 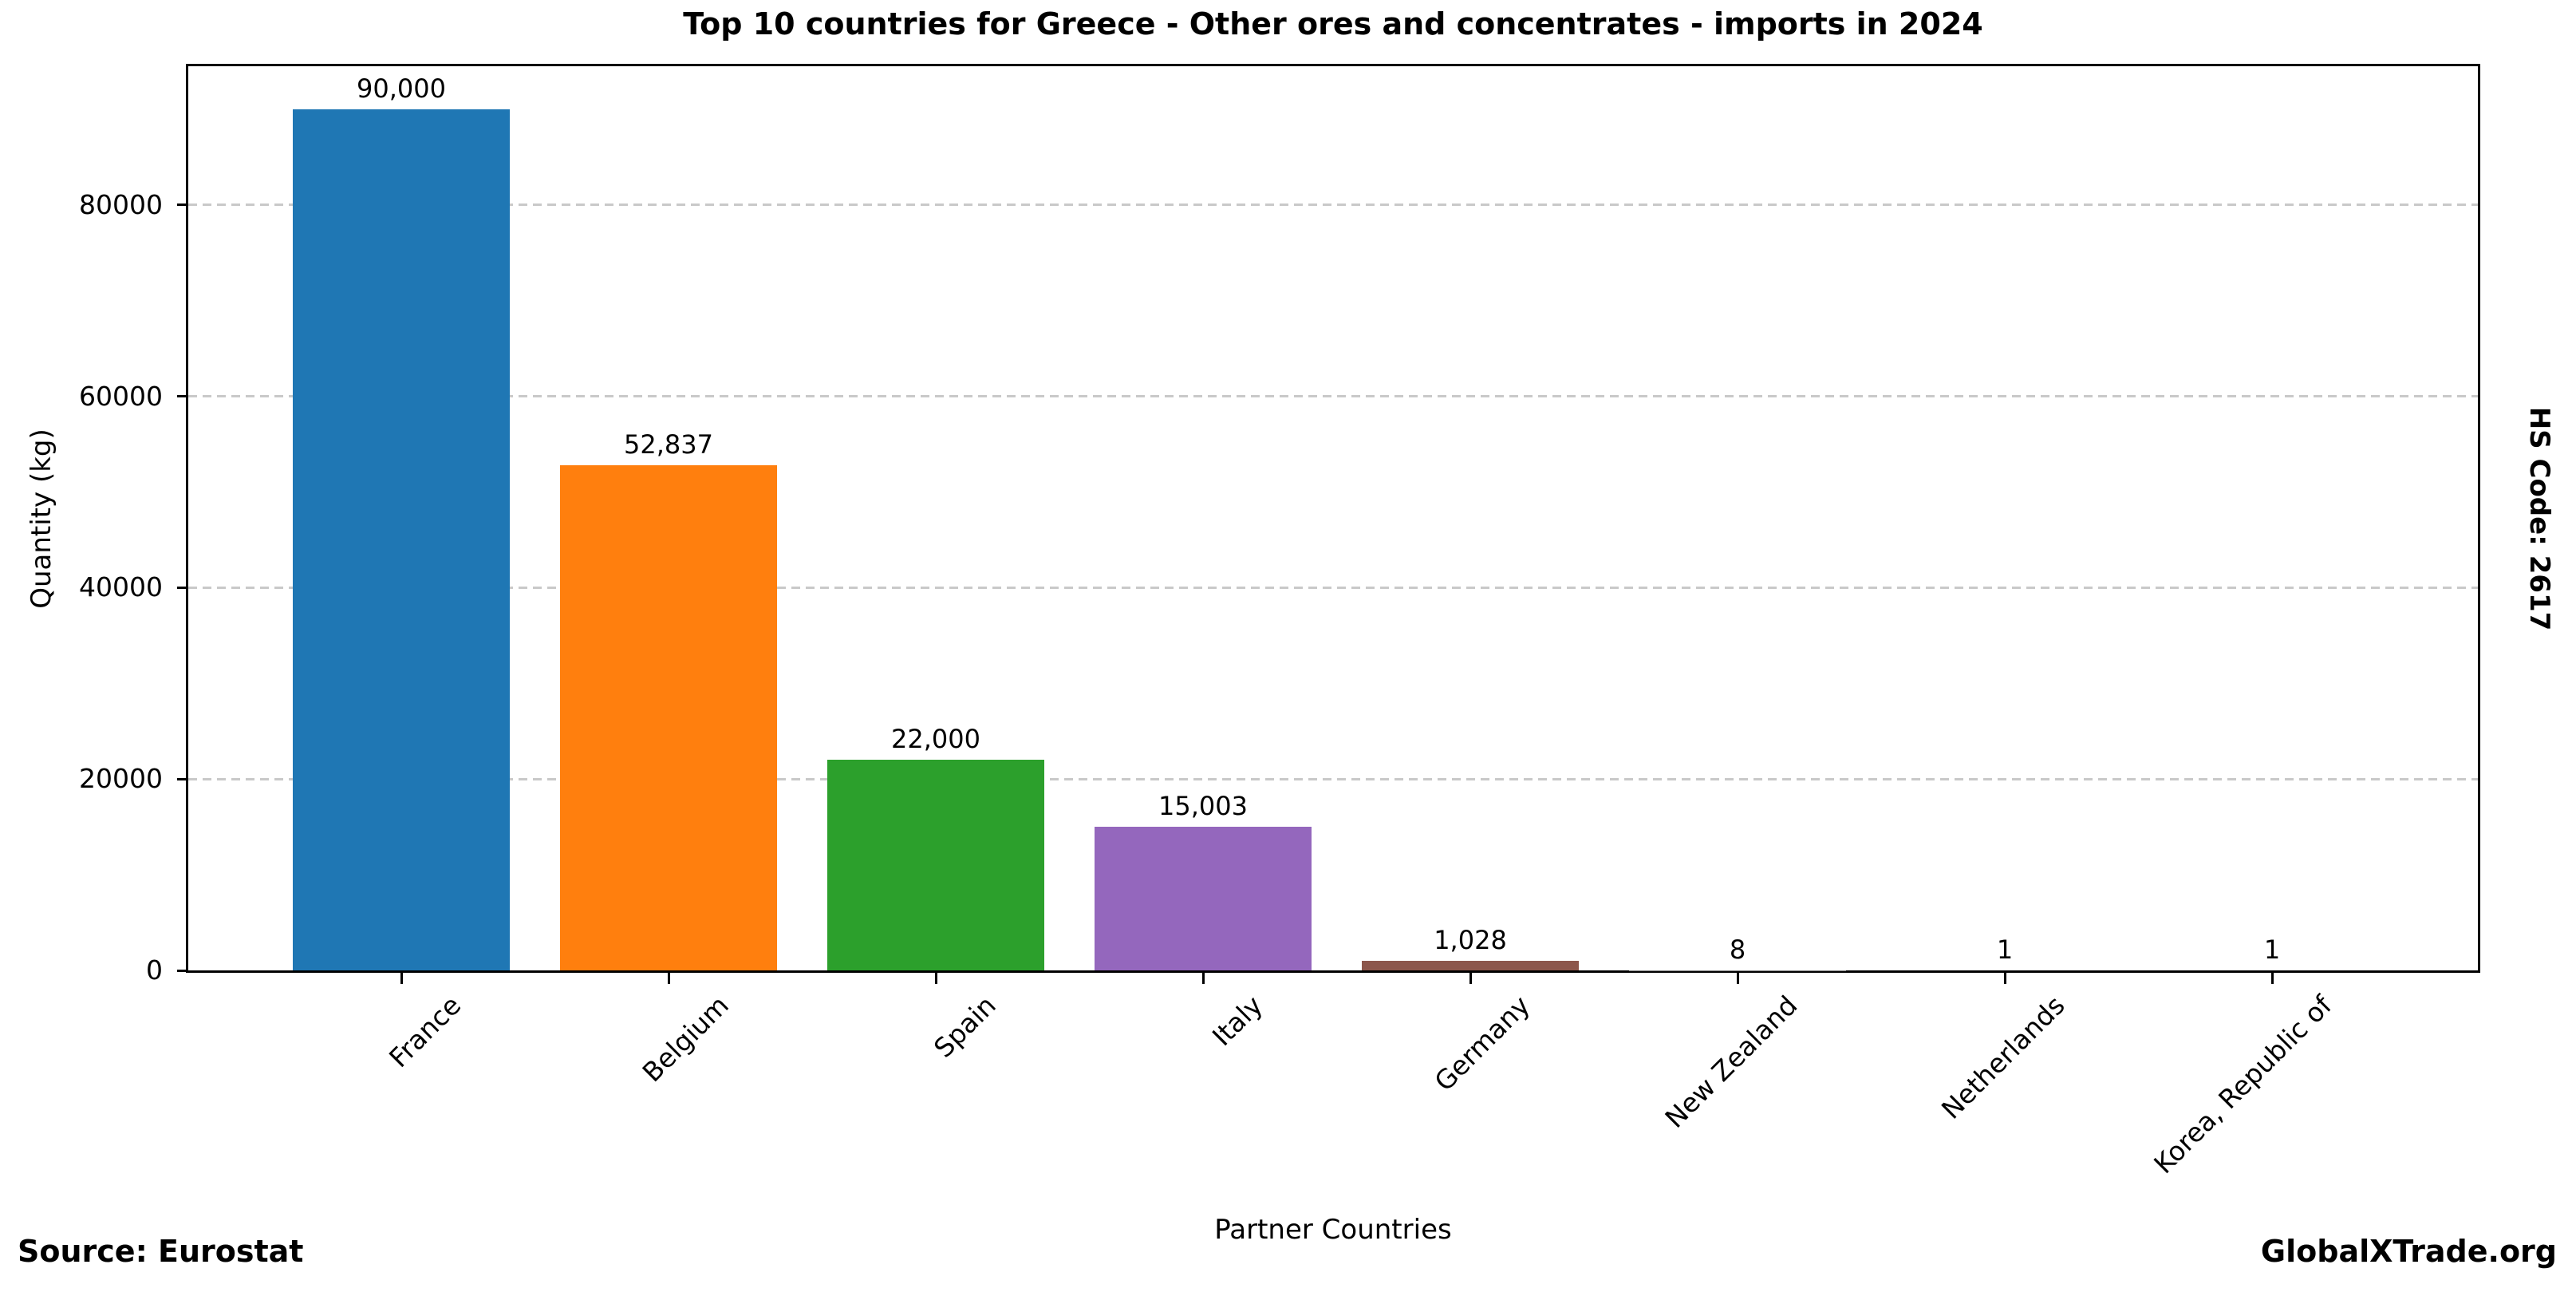 What do you see at coordinates (2408, 1252) in the screenshot?
I see `brand-label: GlobalXTrade.org` at bounding box center [2408, 1252].